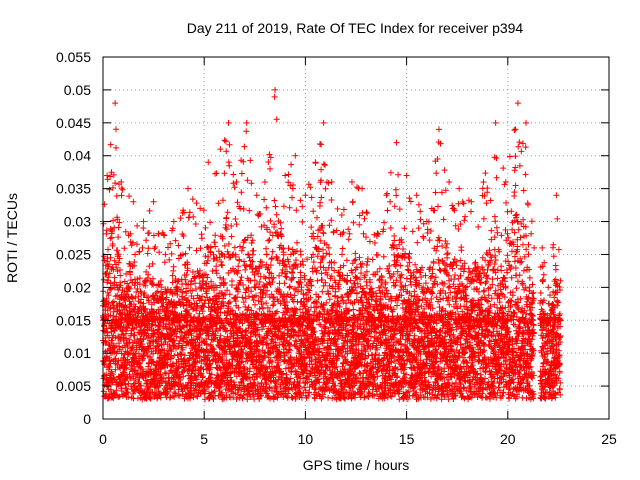 Image resolution: width=640 pixels, height=480 pixels. Describe the element at coordinates (306, 439) in the screenshot. I see `x-tick-label: 10` at that location.